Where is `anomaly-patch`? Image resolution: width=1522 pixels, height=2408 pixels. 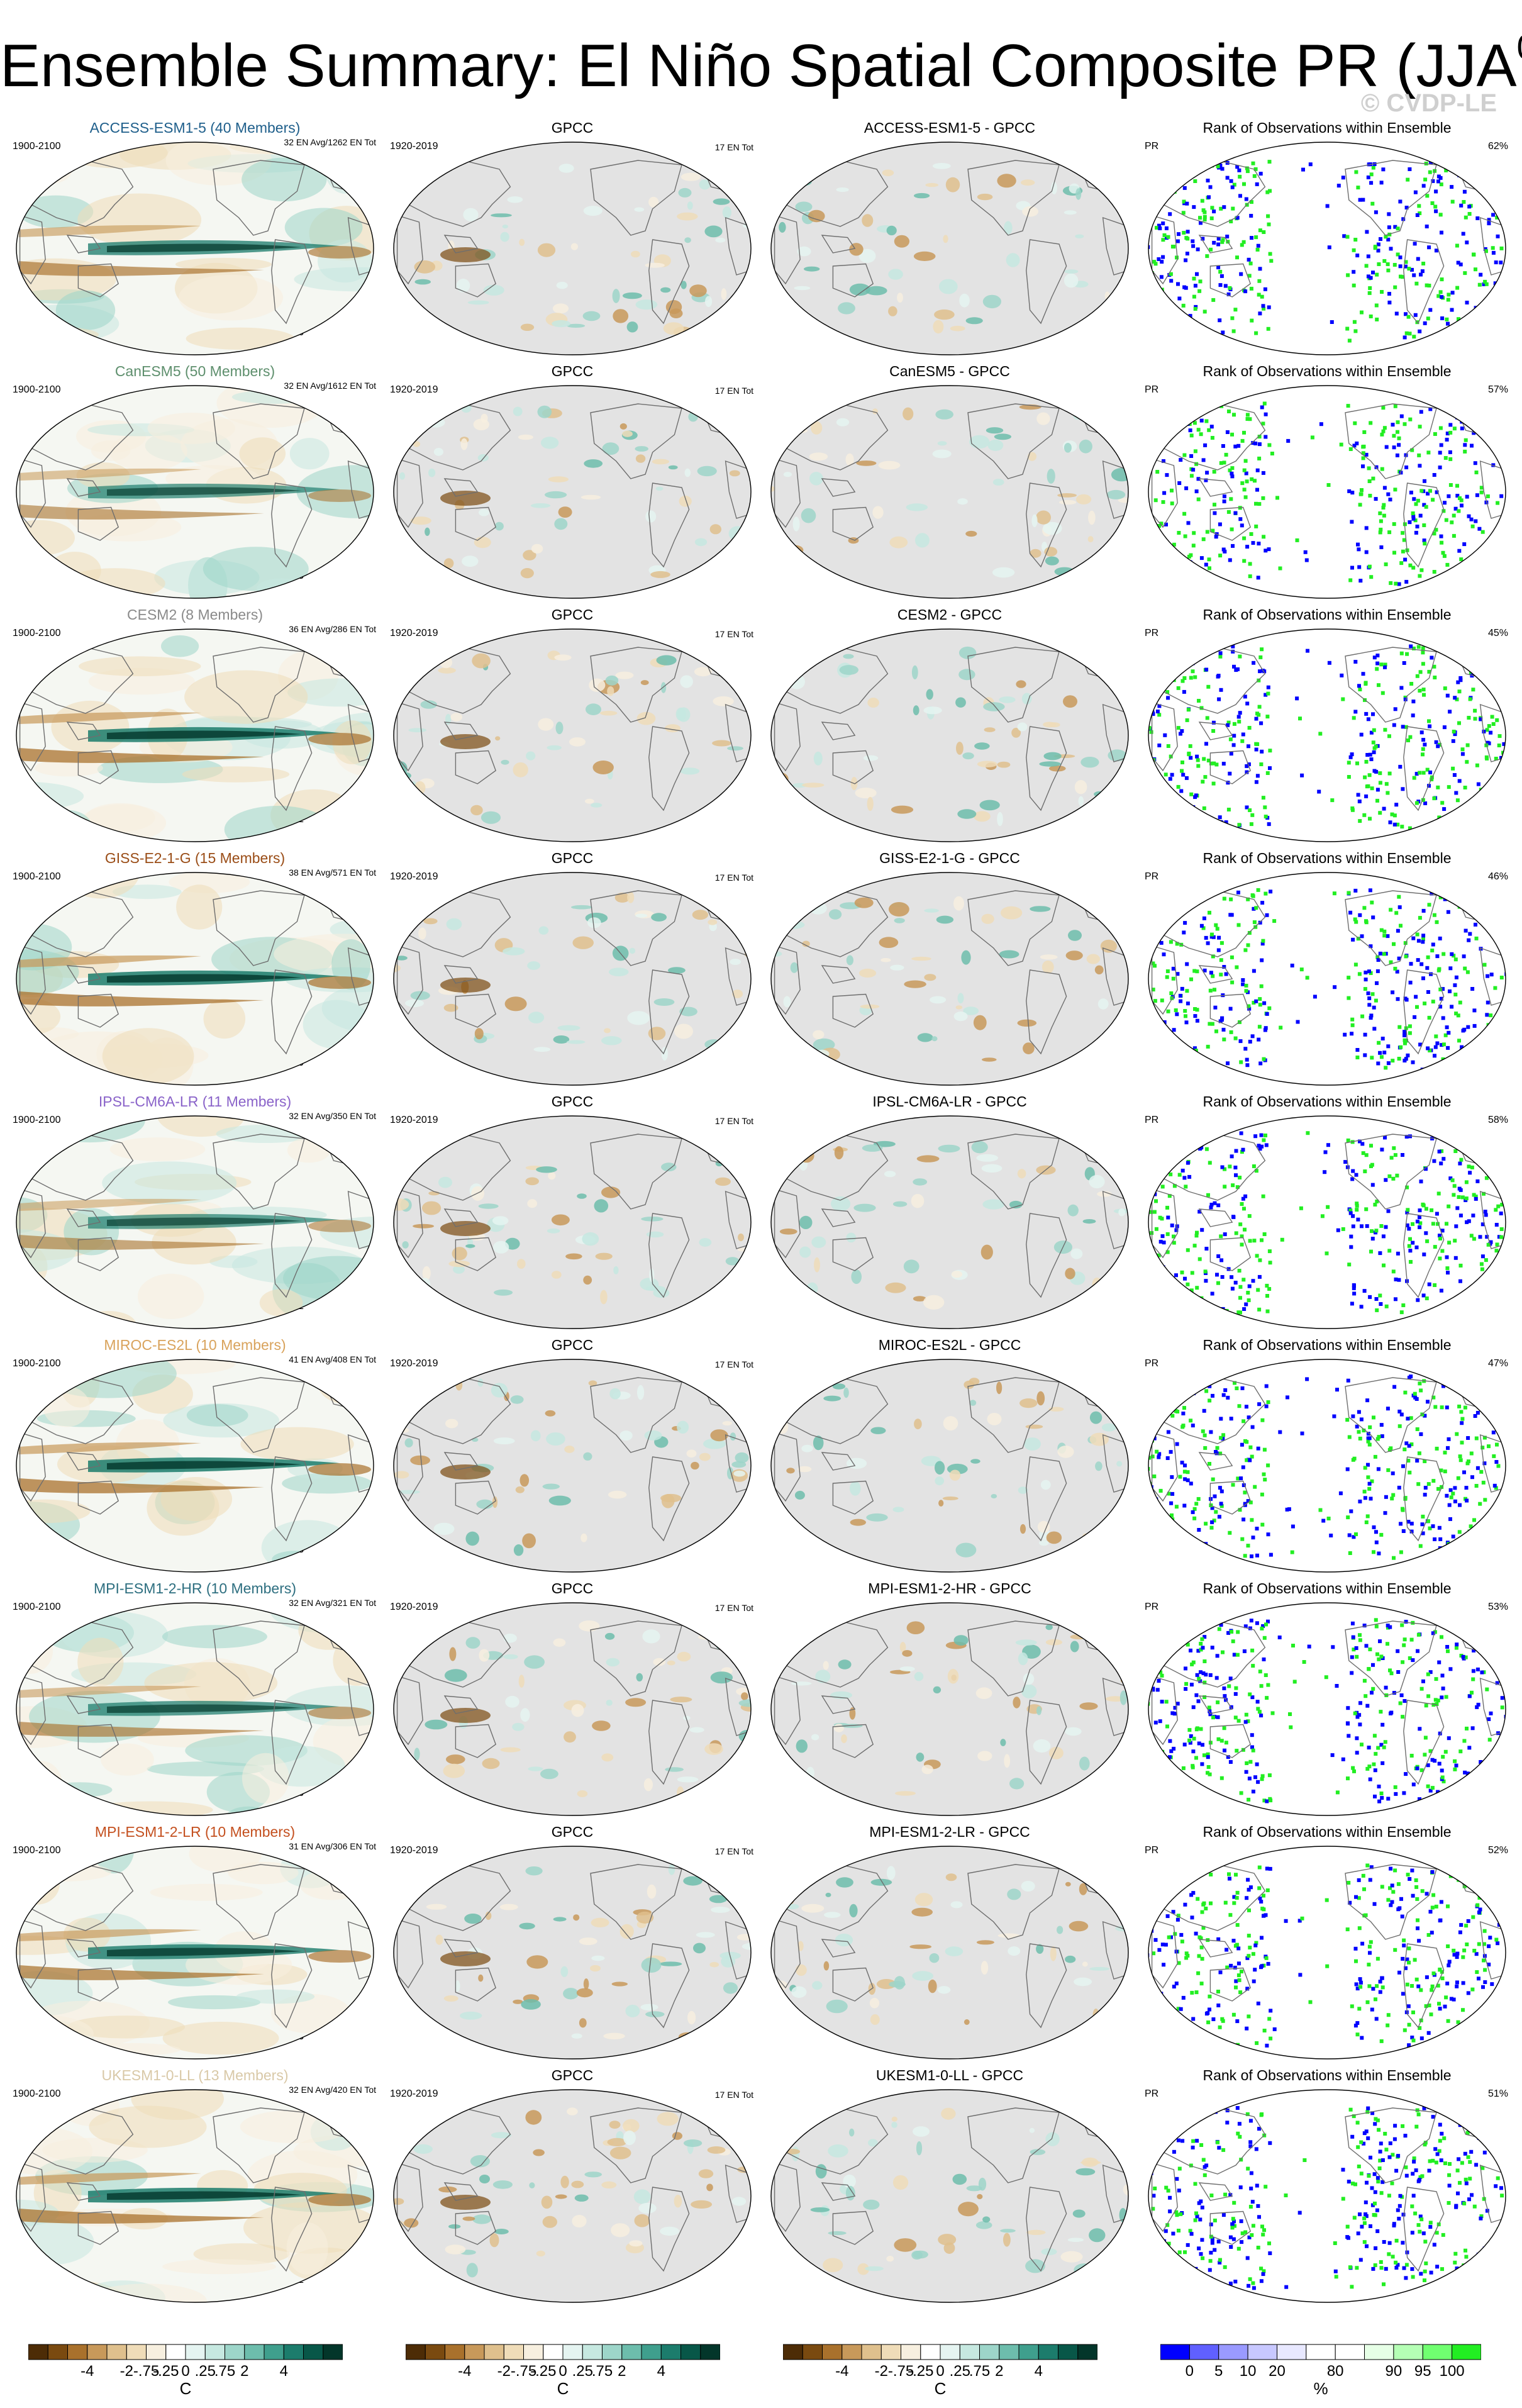
anomaly-patch is located at coordinates (196, 1499).